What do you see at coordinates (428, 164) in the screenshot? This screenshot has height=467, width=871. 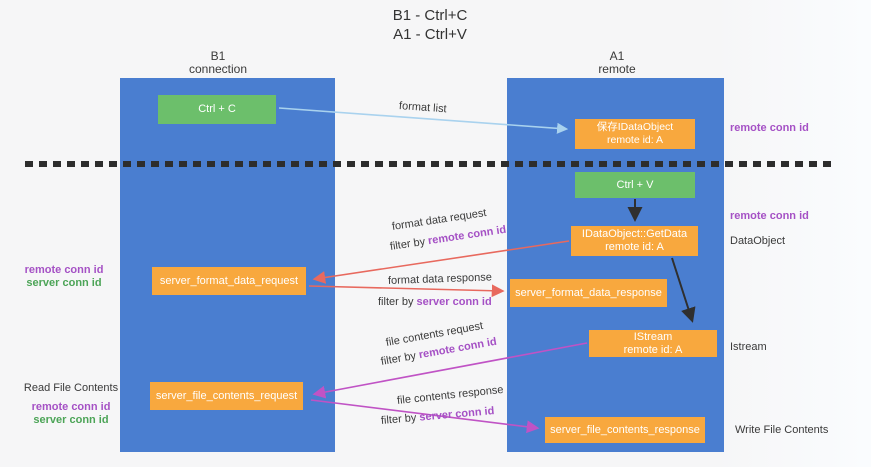 I see `dashed-divider-line` at bounding box center [428, 164].